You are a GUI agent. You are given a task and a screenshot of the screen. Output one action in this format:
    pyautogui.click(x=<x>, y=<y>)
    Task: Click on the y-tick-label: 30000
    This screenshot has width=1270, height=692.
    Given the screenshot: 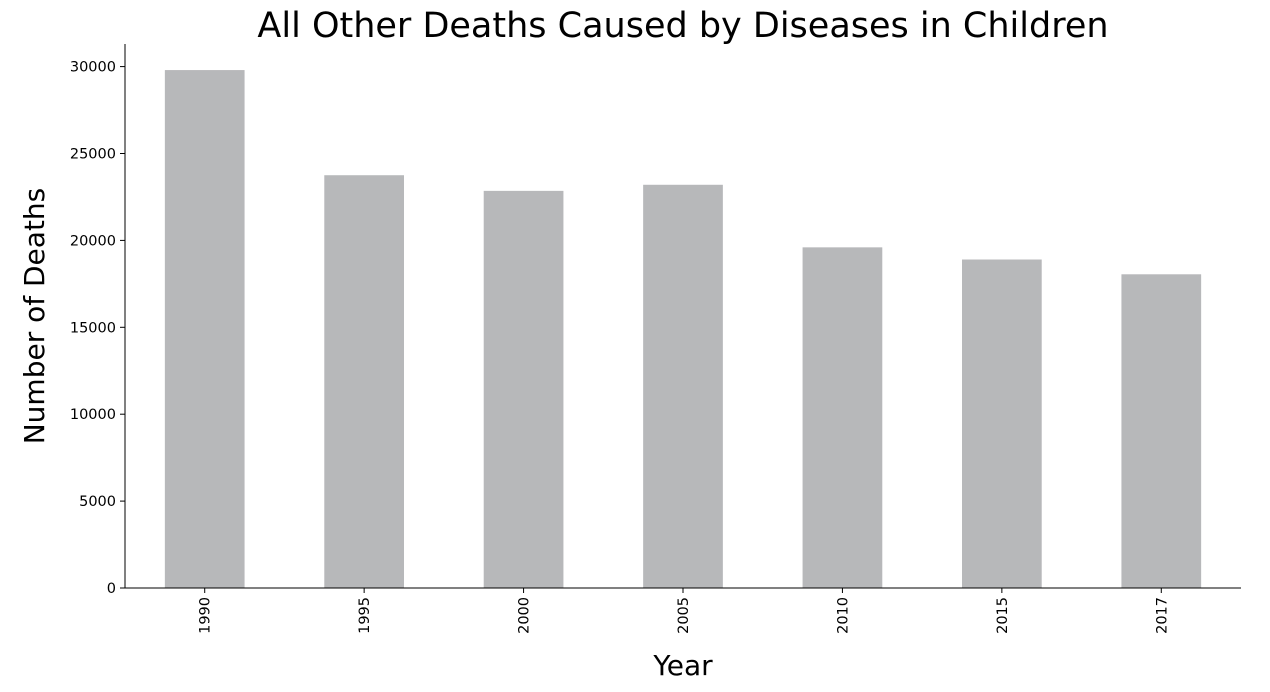 What is the action you would take?
    pyautogui.click(x=93, y=68)
    